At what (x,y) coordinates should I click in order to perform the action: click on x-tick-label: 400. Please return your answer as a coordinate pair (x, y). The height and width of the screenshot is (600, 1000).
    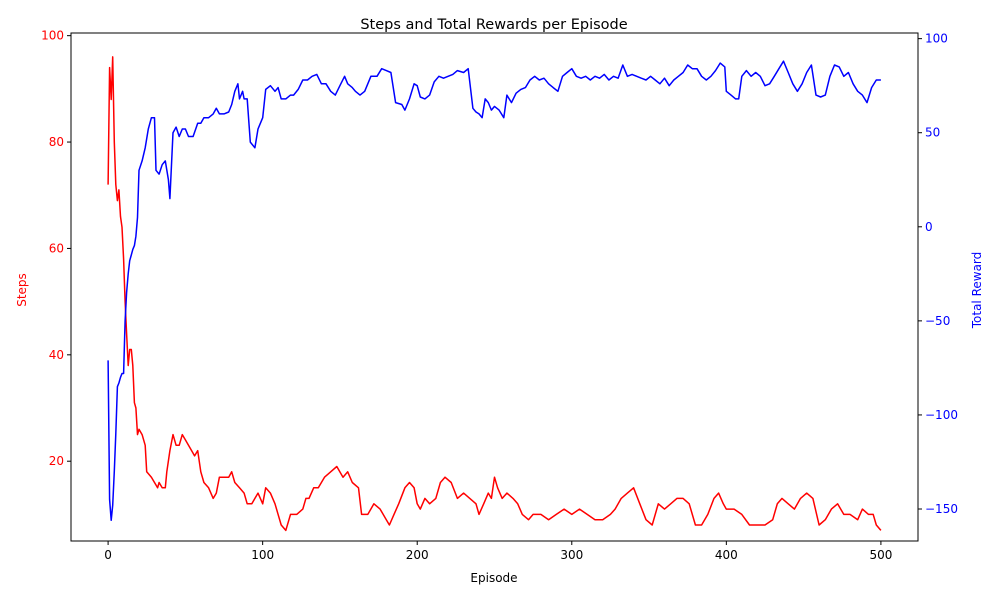
    Looking at the image, I should click on (726, 555).